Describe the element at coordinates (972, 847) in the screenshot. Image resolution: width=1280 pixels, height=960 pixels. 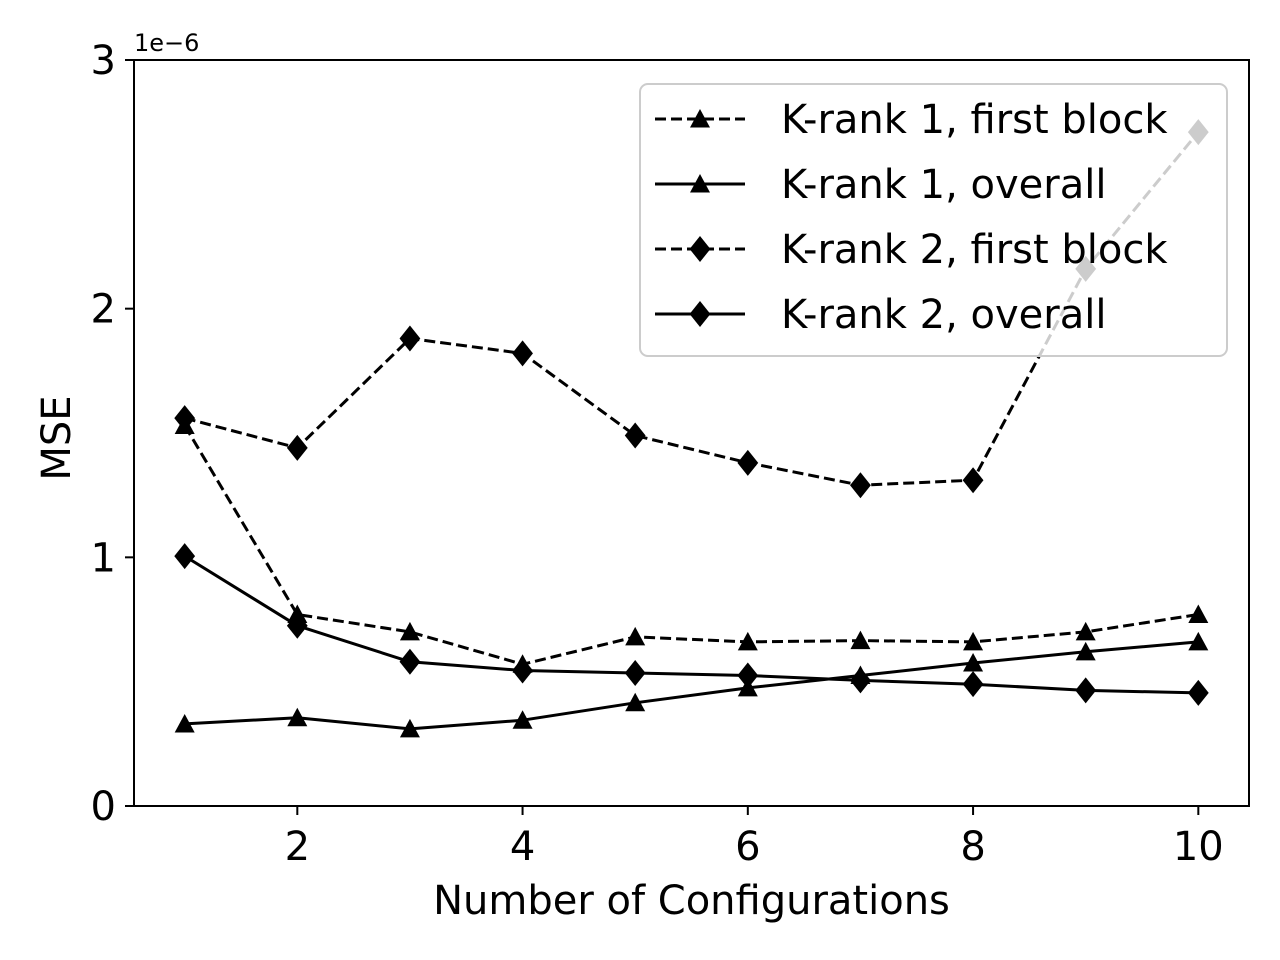
I see `x-tick-label: 8` at that location.